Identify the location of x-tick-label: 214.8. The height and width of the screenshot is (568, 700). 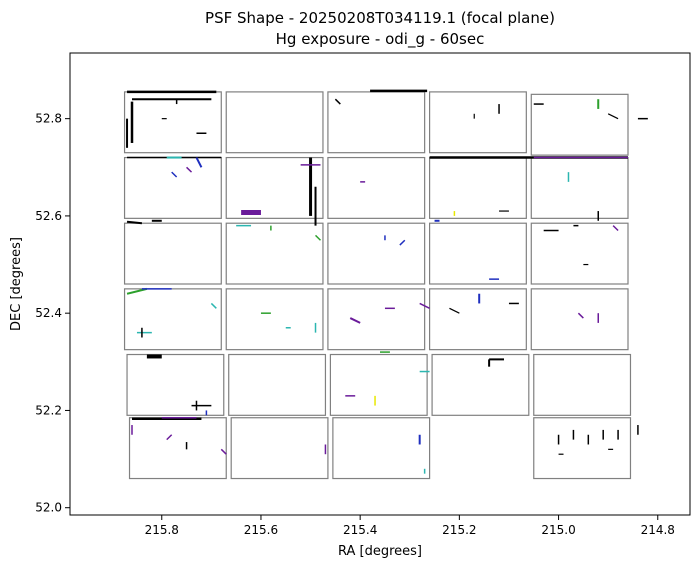
(658, 530).